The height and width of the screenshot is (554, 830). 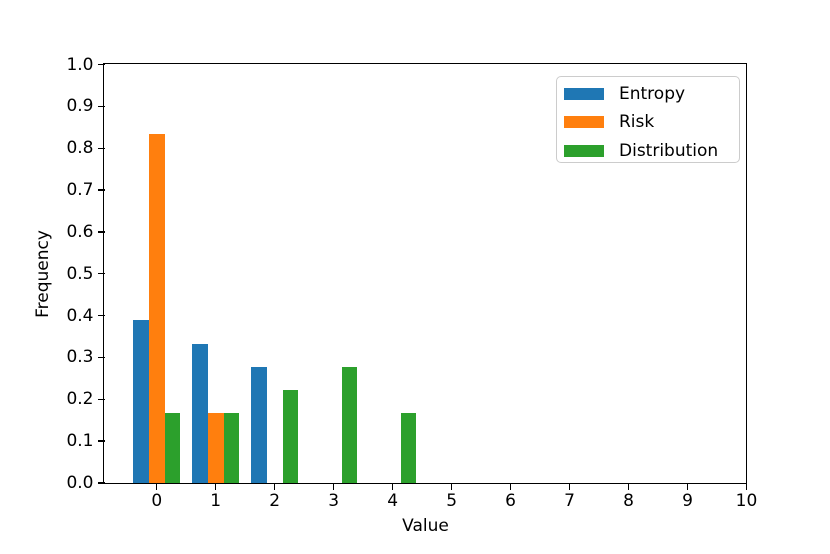 What do you see at coordinates (584, 122) in the screenshot?
I see `risk-swatch` at bounding box center [584, 122].